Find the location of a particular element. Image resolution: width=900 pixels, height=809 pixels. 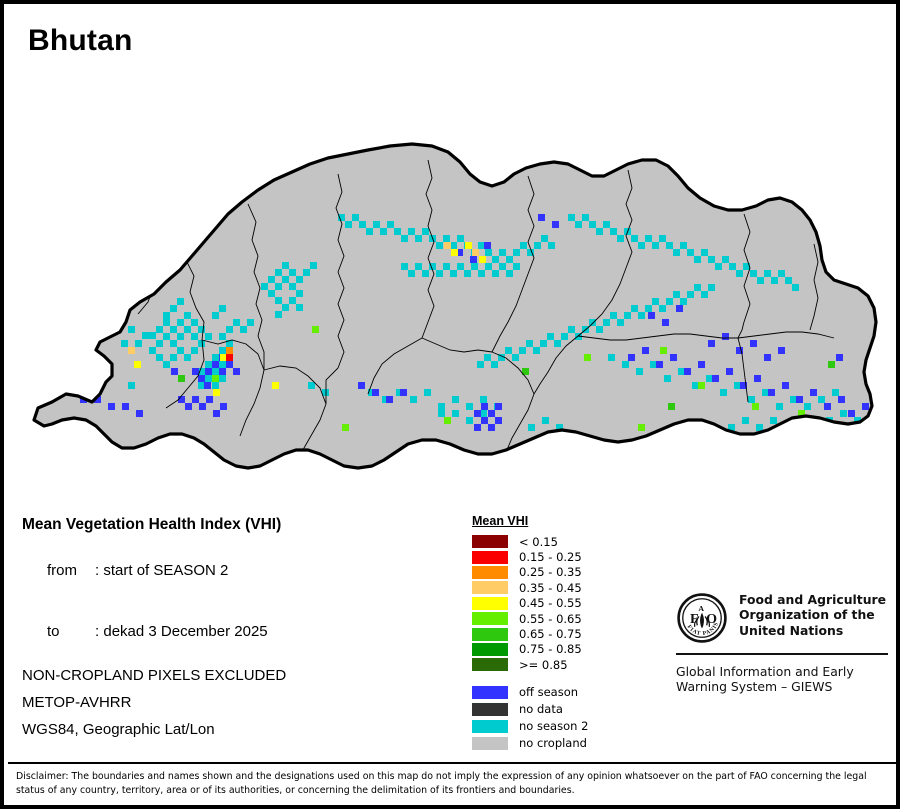

legend-row: < 0.15 is located at coordinates (572, 541).